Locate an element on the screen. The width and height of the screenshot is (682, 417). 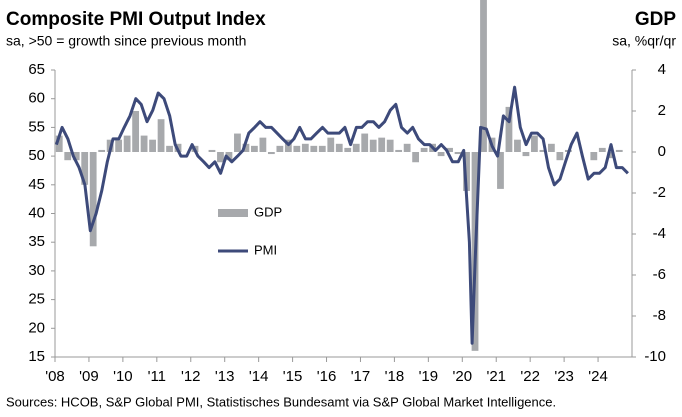
y2-subtitle: sa, %qr/qr is located at coordinates (644, 41).